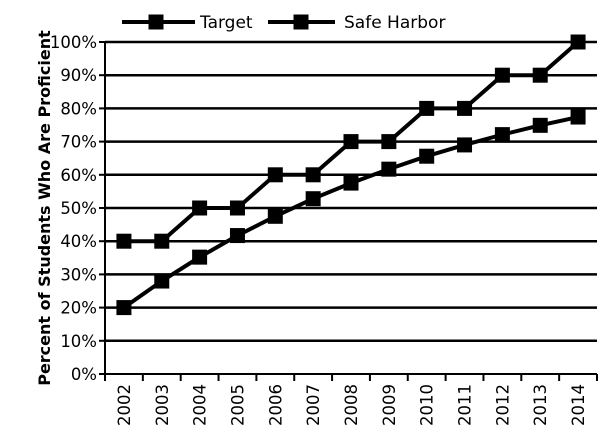 The width and height of the screenshot is (600, 429). I want to click on y-tick-label: 30%, so click(78, 274).